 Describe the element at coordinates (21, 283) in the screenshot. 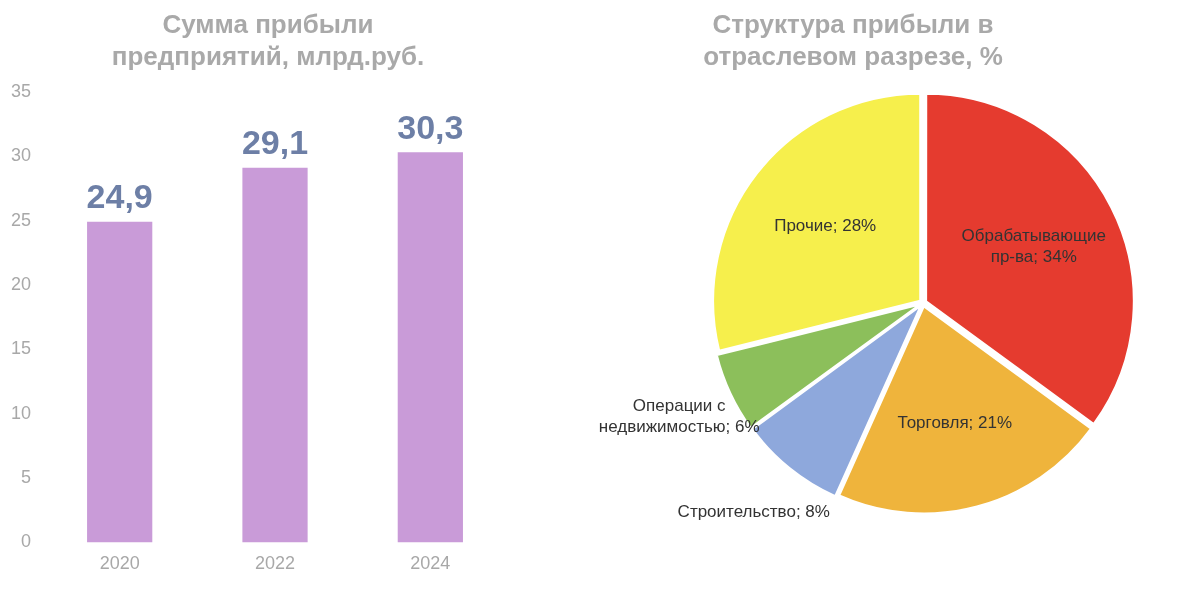

I see `y-tick-label: 20` at that location.